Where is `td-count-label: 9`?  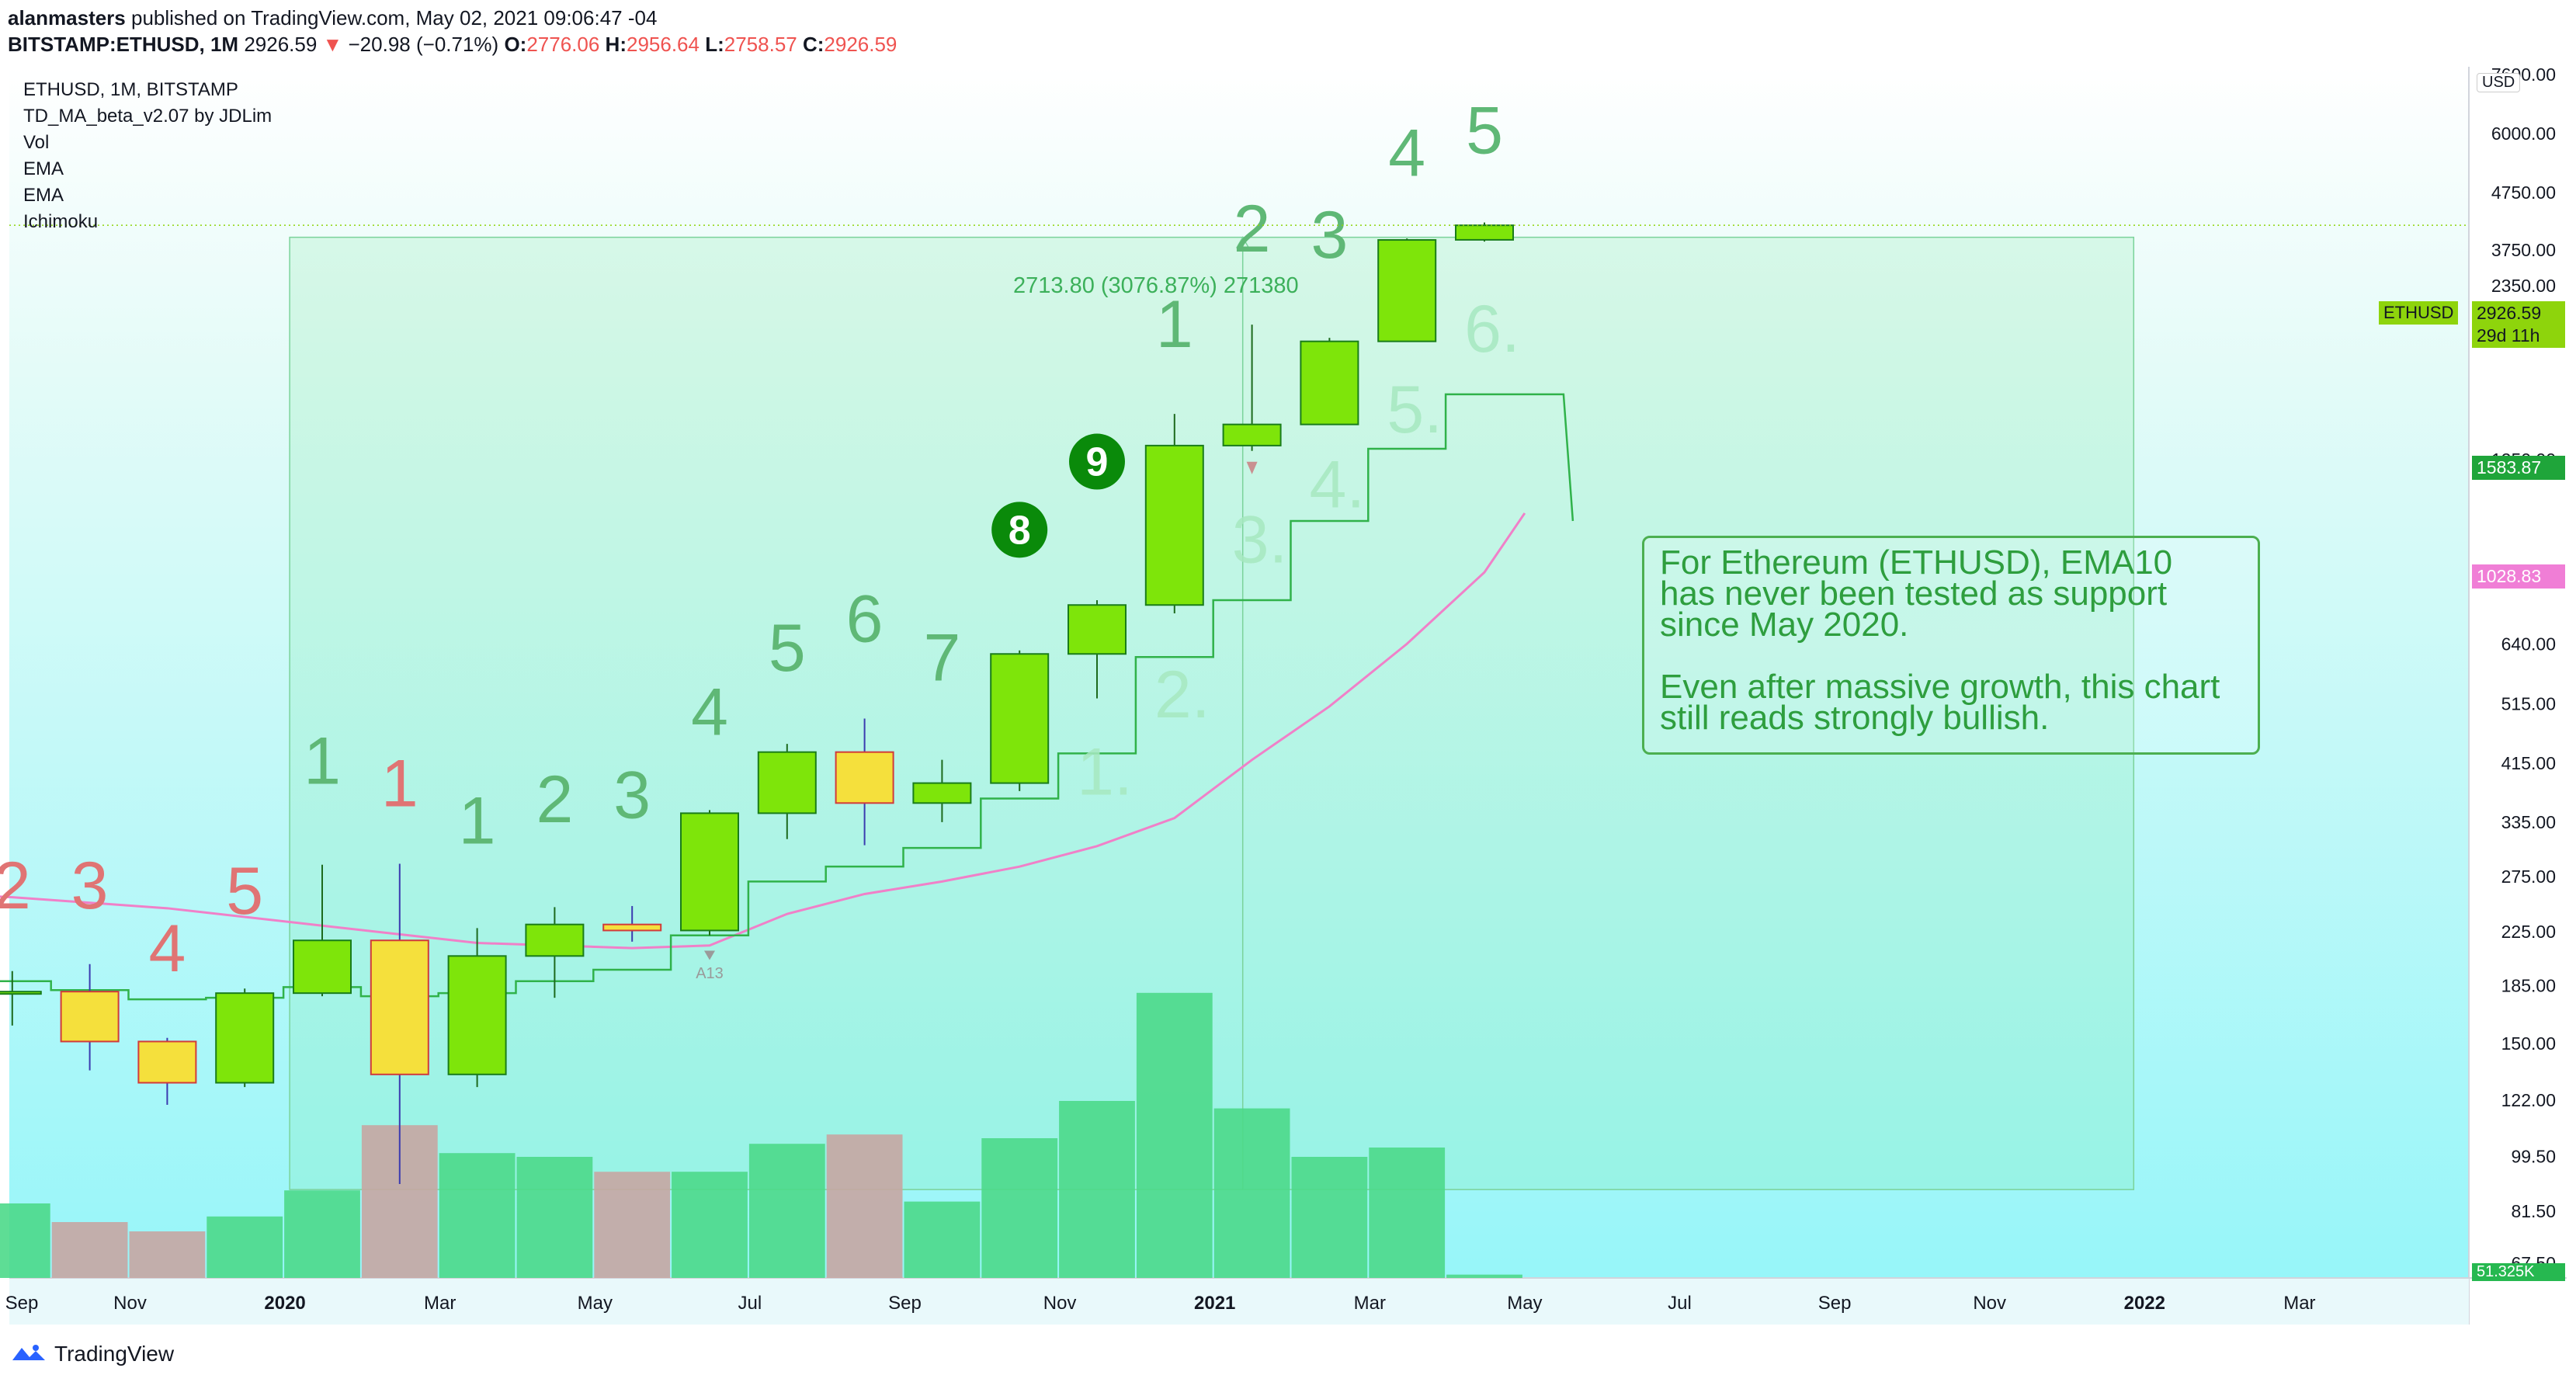
td-count-label: 9 is located at coordinates (1097, 463).